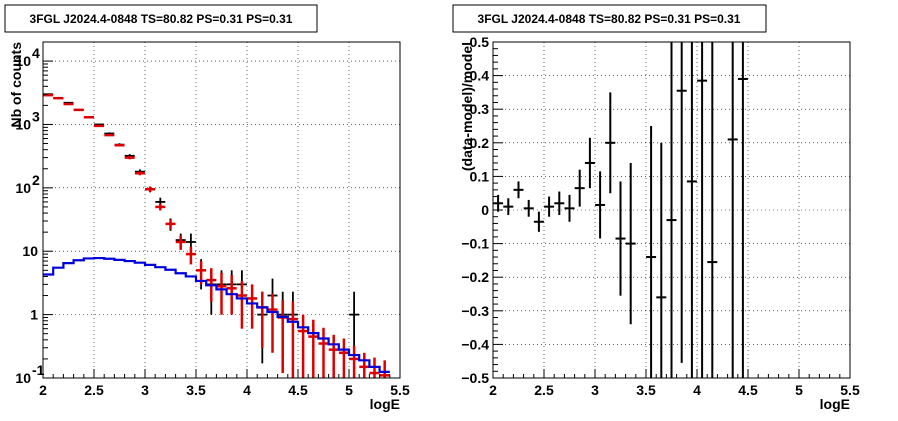 Image resolution: width=898 pixels, height=421 pixels. What do you see at coordinates (145, 390) in the screenshot?
I see `left-x-tick-label: 3` at bounding box center [145, 390].